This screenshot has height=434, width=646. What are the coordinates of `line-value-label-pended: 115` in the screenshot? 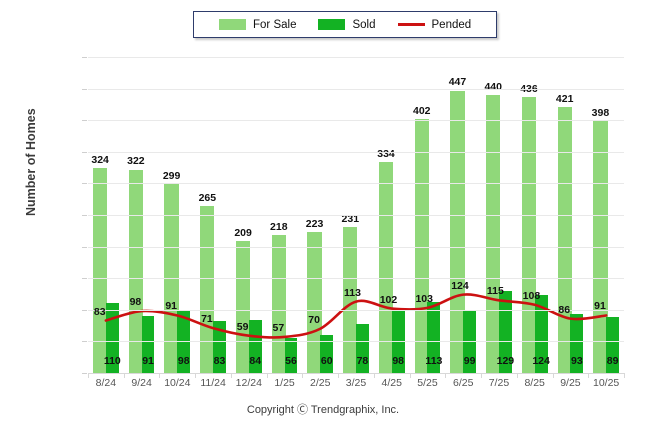 It's located at (495, 291).